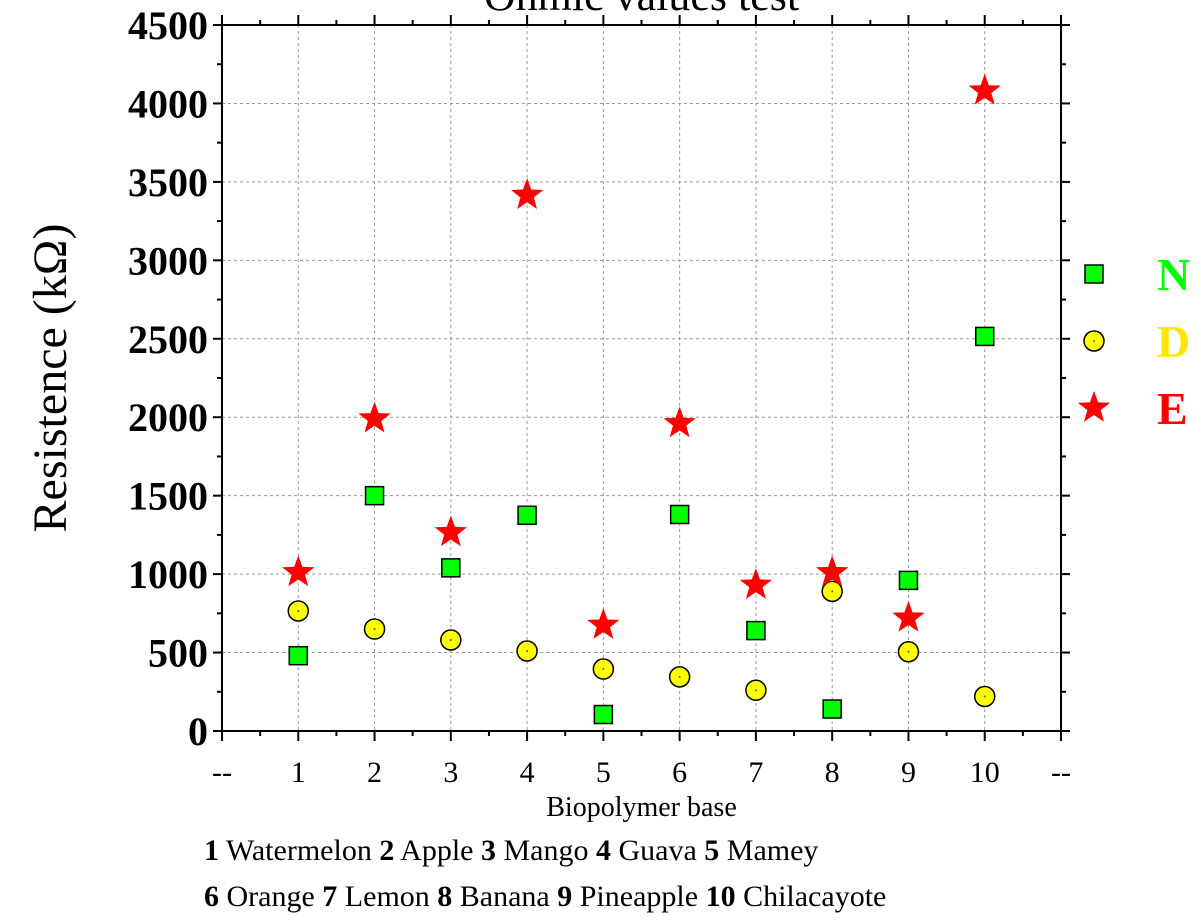 The image size is (1201, 923). What do you see at coordinates (908, 772) in the screenshot?
I see `x-tick-label: 9` at bounding box center [908, 772].